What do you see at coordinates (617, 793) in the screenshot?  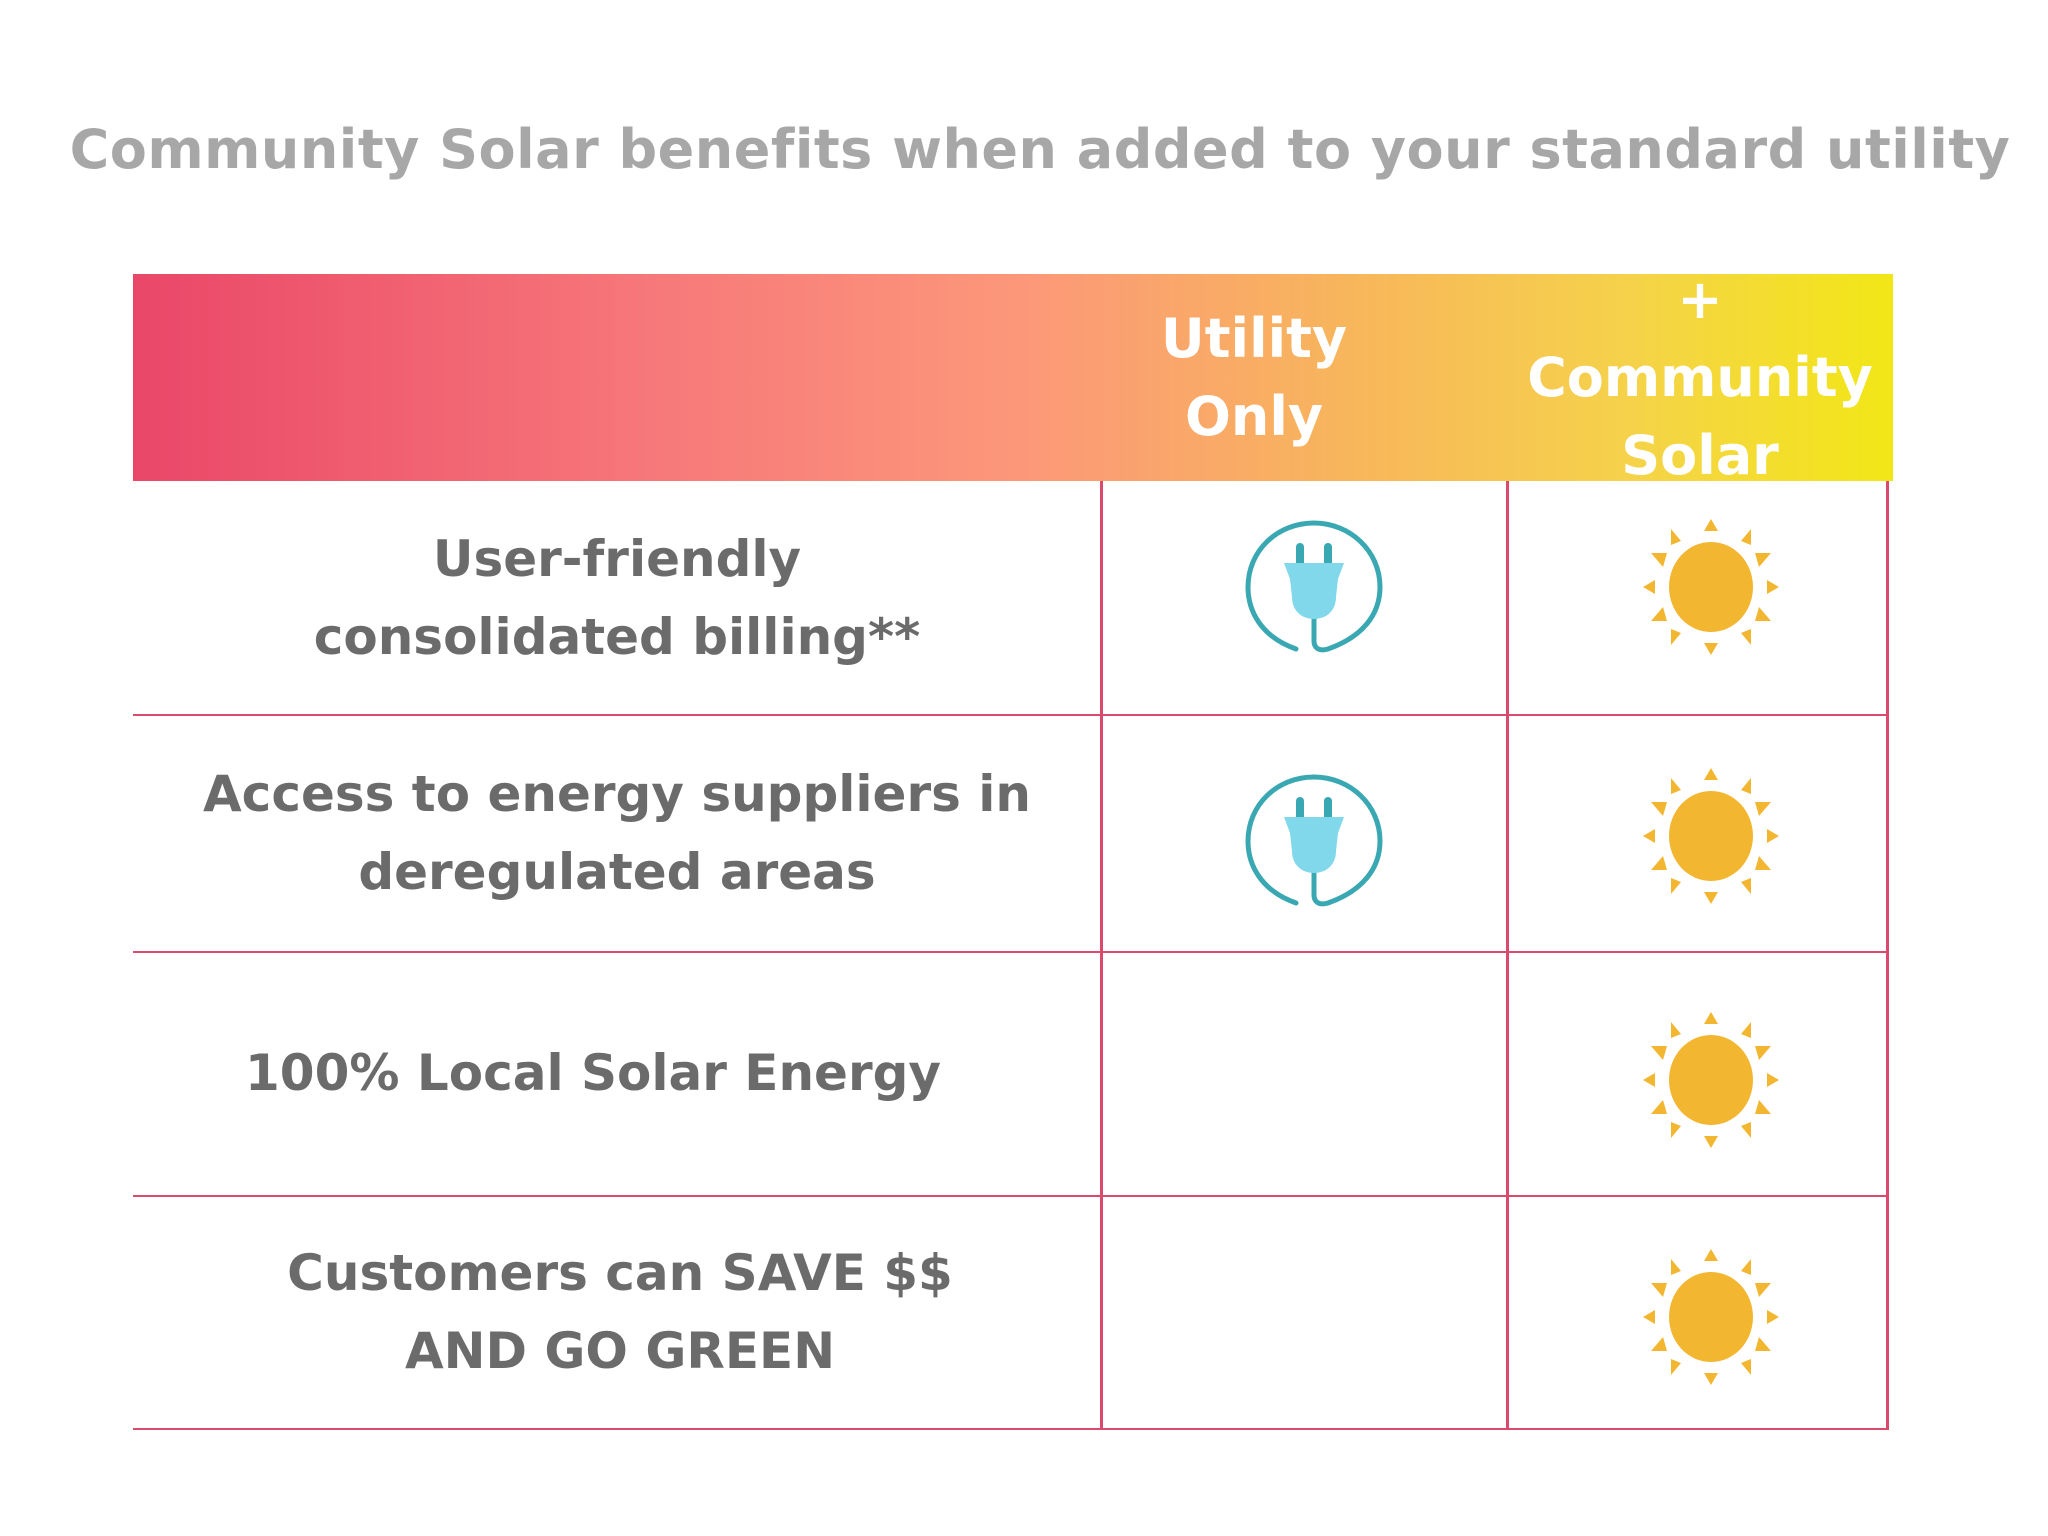 I see `row-label-line: Access to energy suppliers in` at bounding box center [617, 793].